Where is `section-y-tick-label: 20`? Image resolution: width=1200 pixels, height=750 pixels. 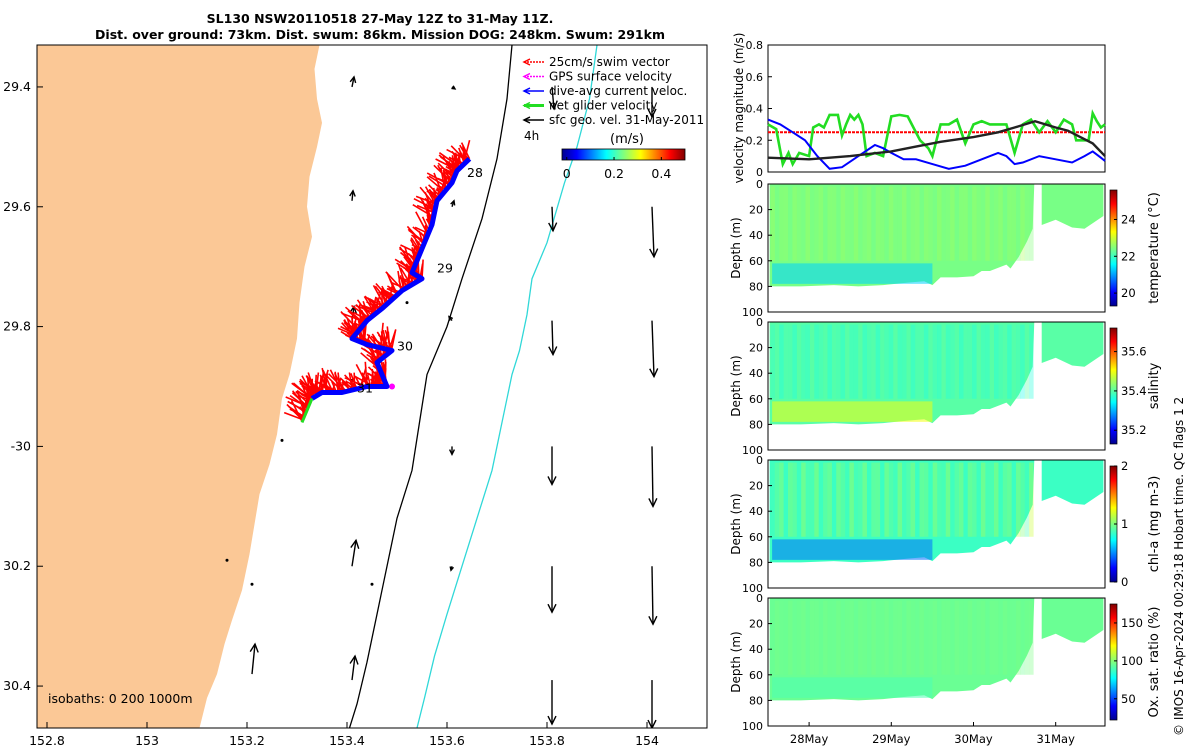
section-y-tick-label: 20 is located at coordinates (756, 210).